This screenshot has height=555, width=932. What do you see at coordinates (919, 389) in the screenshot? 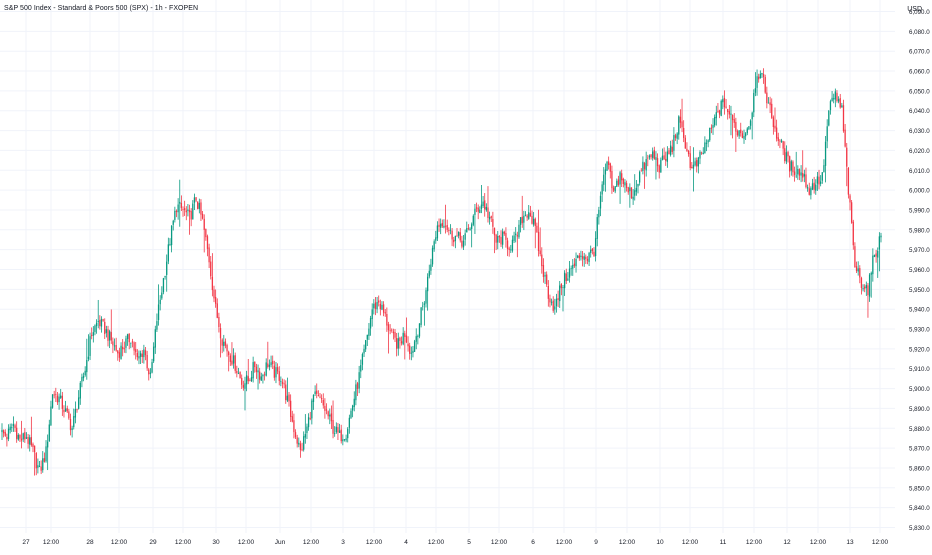
I see `price-tick-label: 5,900.0` at bounding box center [919, 389].